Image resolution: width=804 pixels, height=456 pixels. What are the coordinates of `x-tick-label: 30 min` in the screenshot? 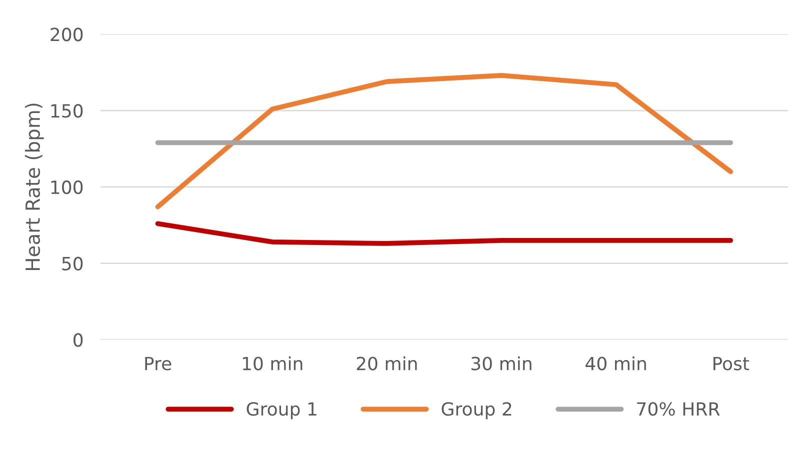 It's located at (501, 363).